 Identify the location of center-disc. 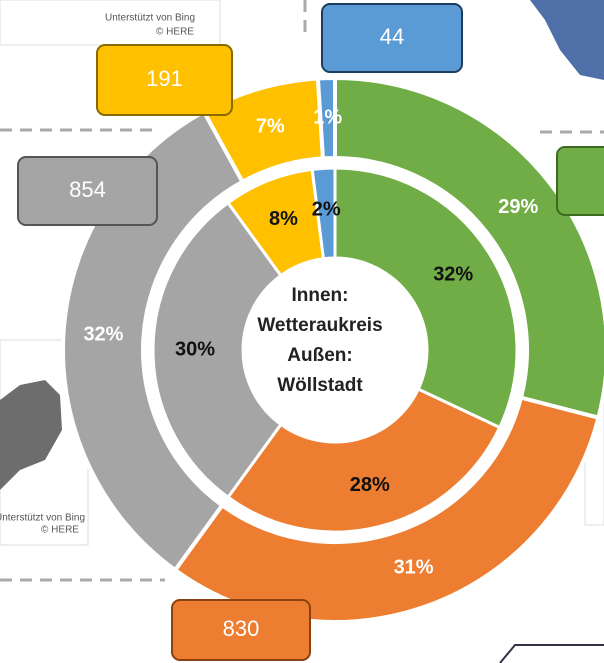
(335, 350).